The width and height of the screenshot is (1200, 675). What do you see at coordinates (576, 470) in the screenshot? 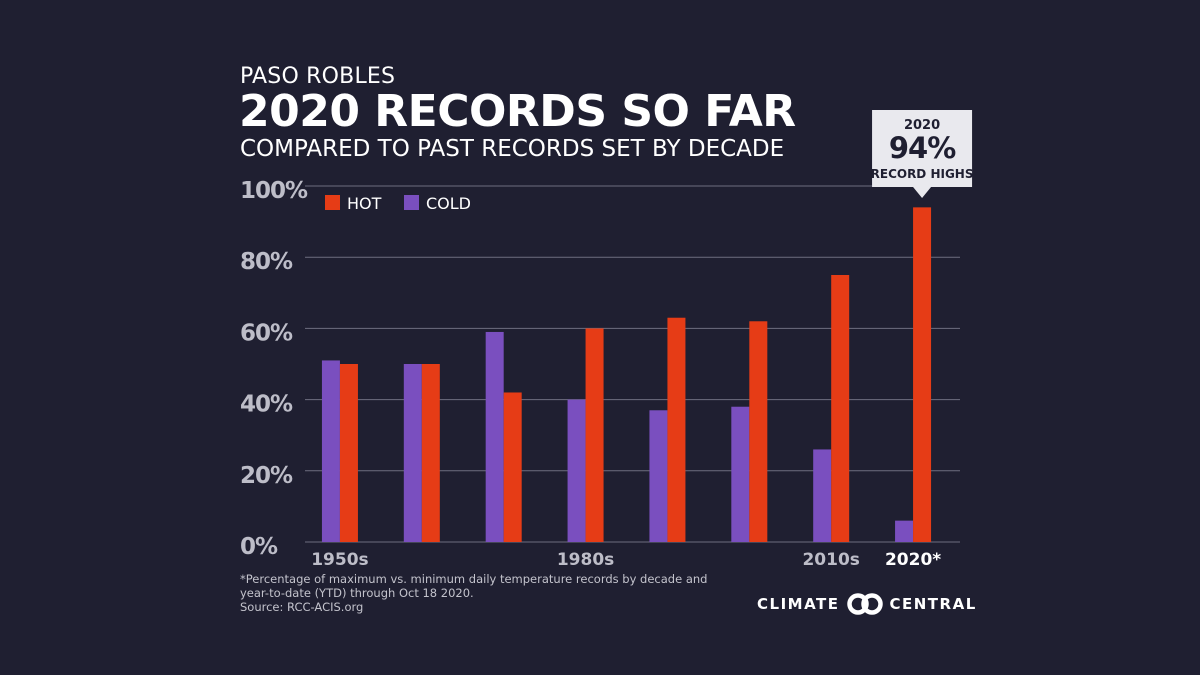
I see `bar-cold-1980s` at bounding box center [576, 470].